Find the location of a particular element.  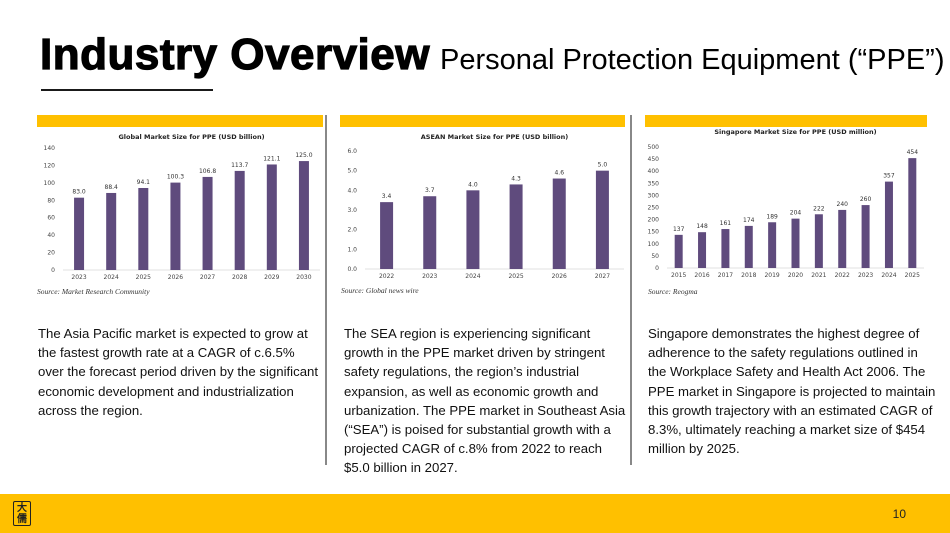

chart-source: Source: Reogma is located at coordinates (673, 291).